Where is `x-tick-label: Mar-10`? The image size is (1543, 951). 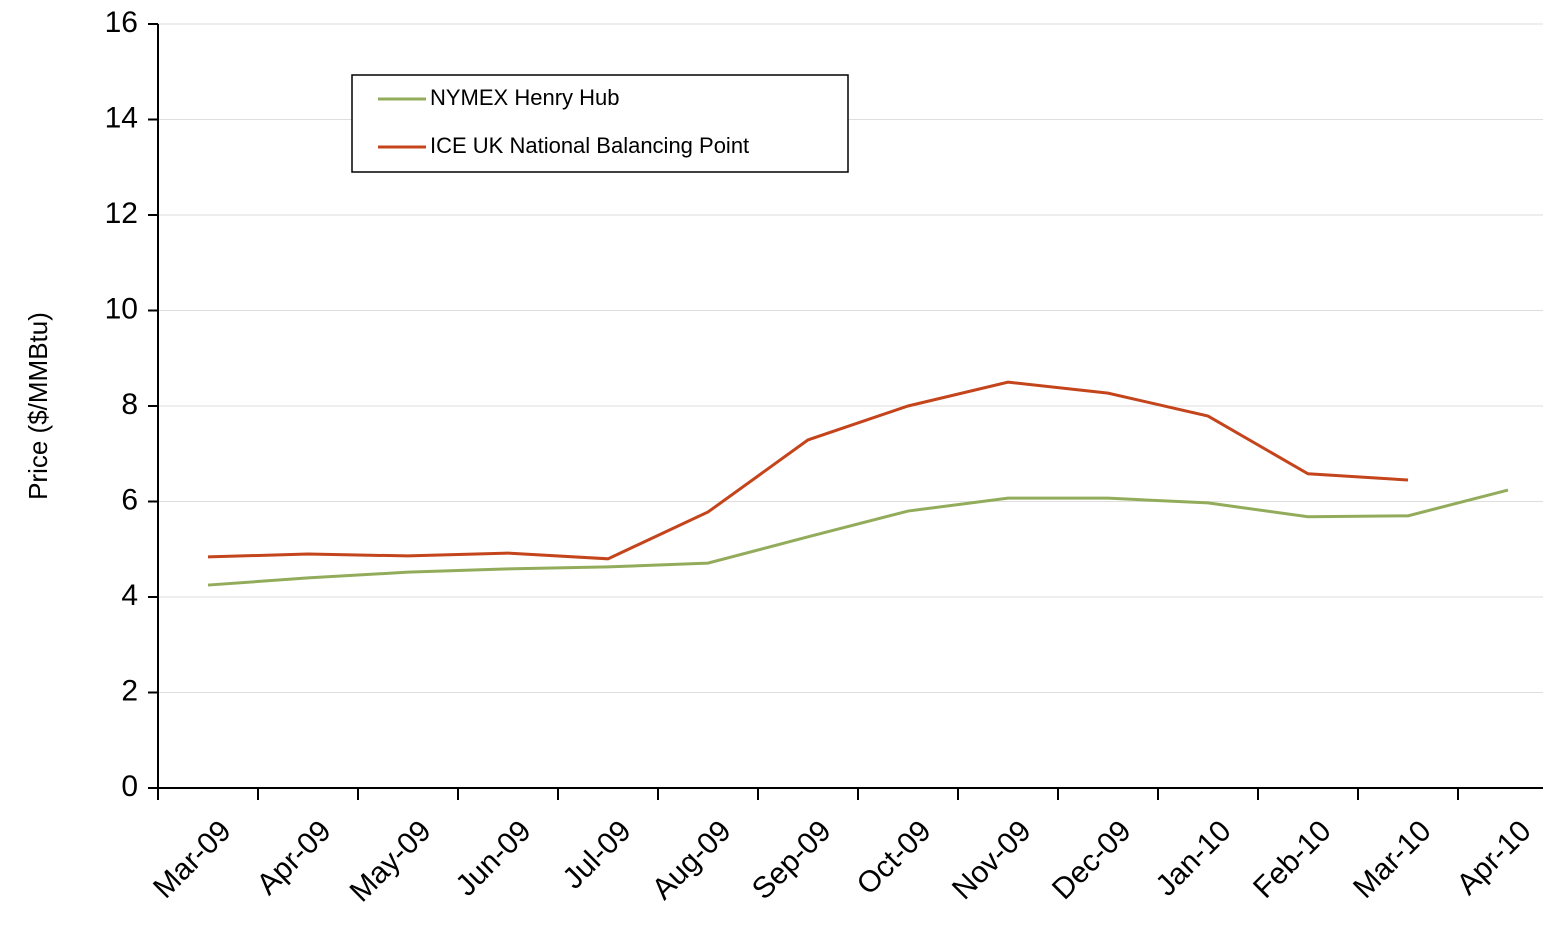
x-tick-label: Mar-10 is located at coordinates (1392, 859).